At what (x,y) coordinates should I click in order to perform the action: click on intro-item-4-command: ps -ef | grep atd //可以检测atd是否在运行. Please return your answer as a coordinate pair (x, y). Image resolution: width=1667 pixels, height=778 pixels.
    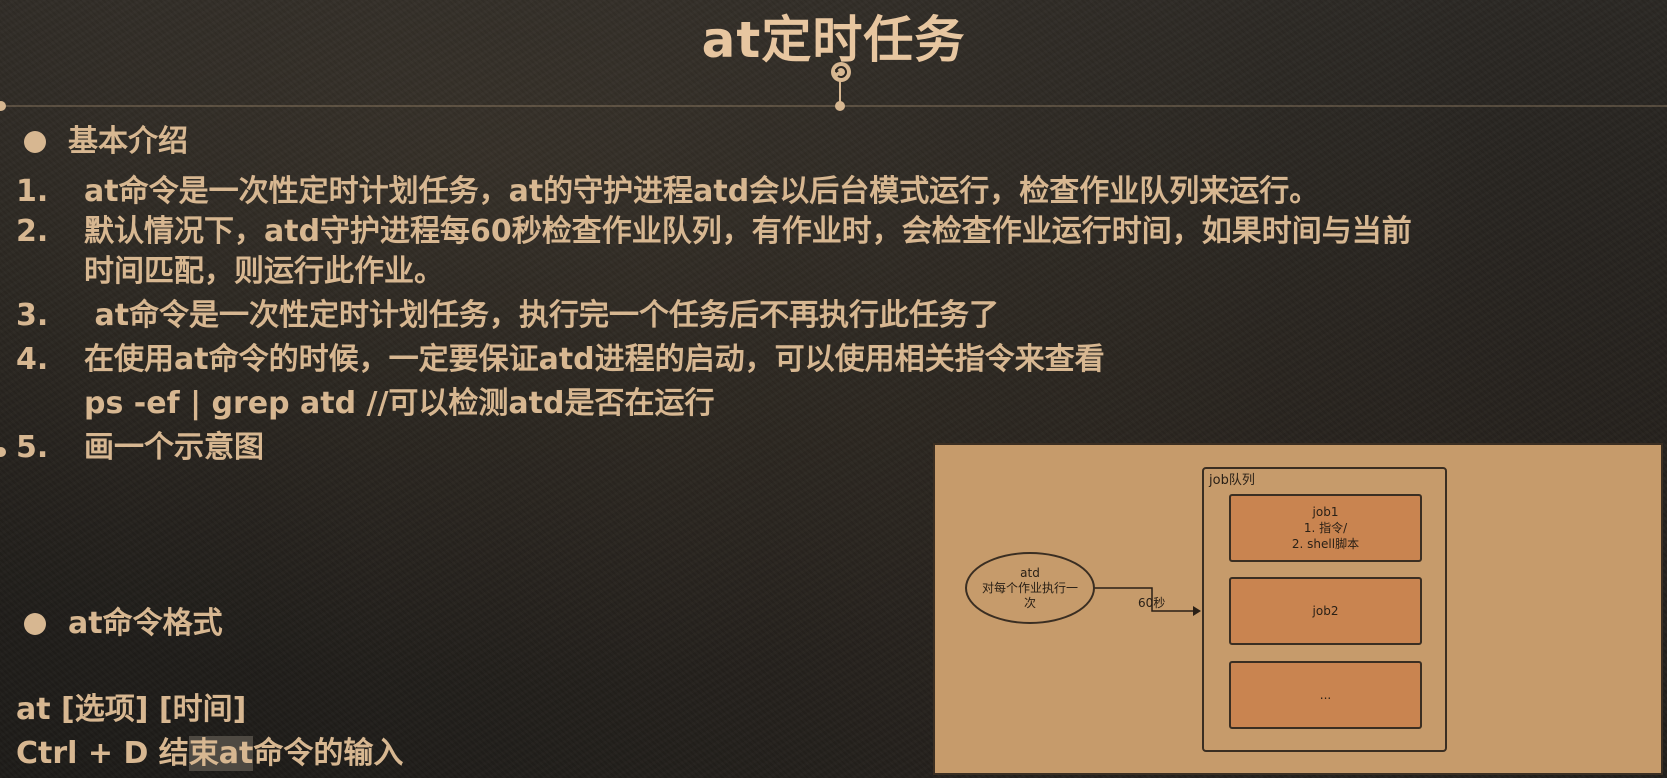
    Looking at the image, I should click on (399, 403).